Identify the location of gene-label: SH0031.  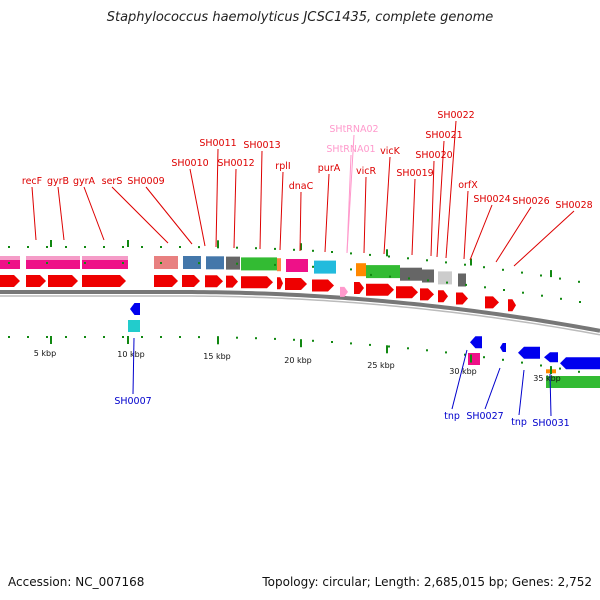
(550, 423).